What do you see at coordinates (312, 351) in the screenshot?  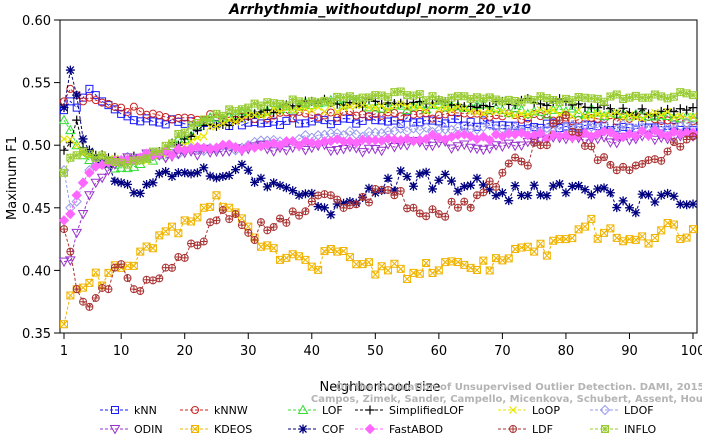 I see `x-tick-label: 40` at bounding box center [312, 351].